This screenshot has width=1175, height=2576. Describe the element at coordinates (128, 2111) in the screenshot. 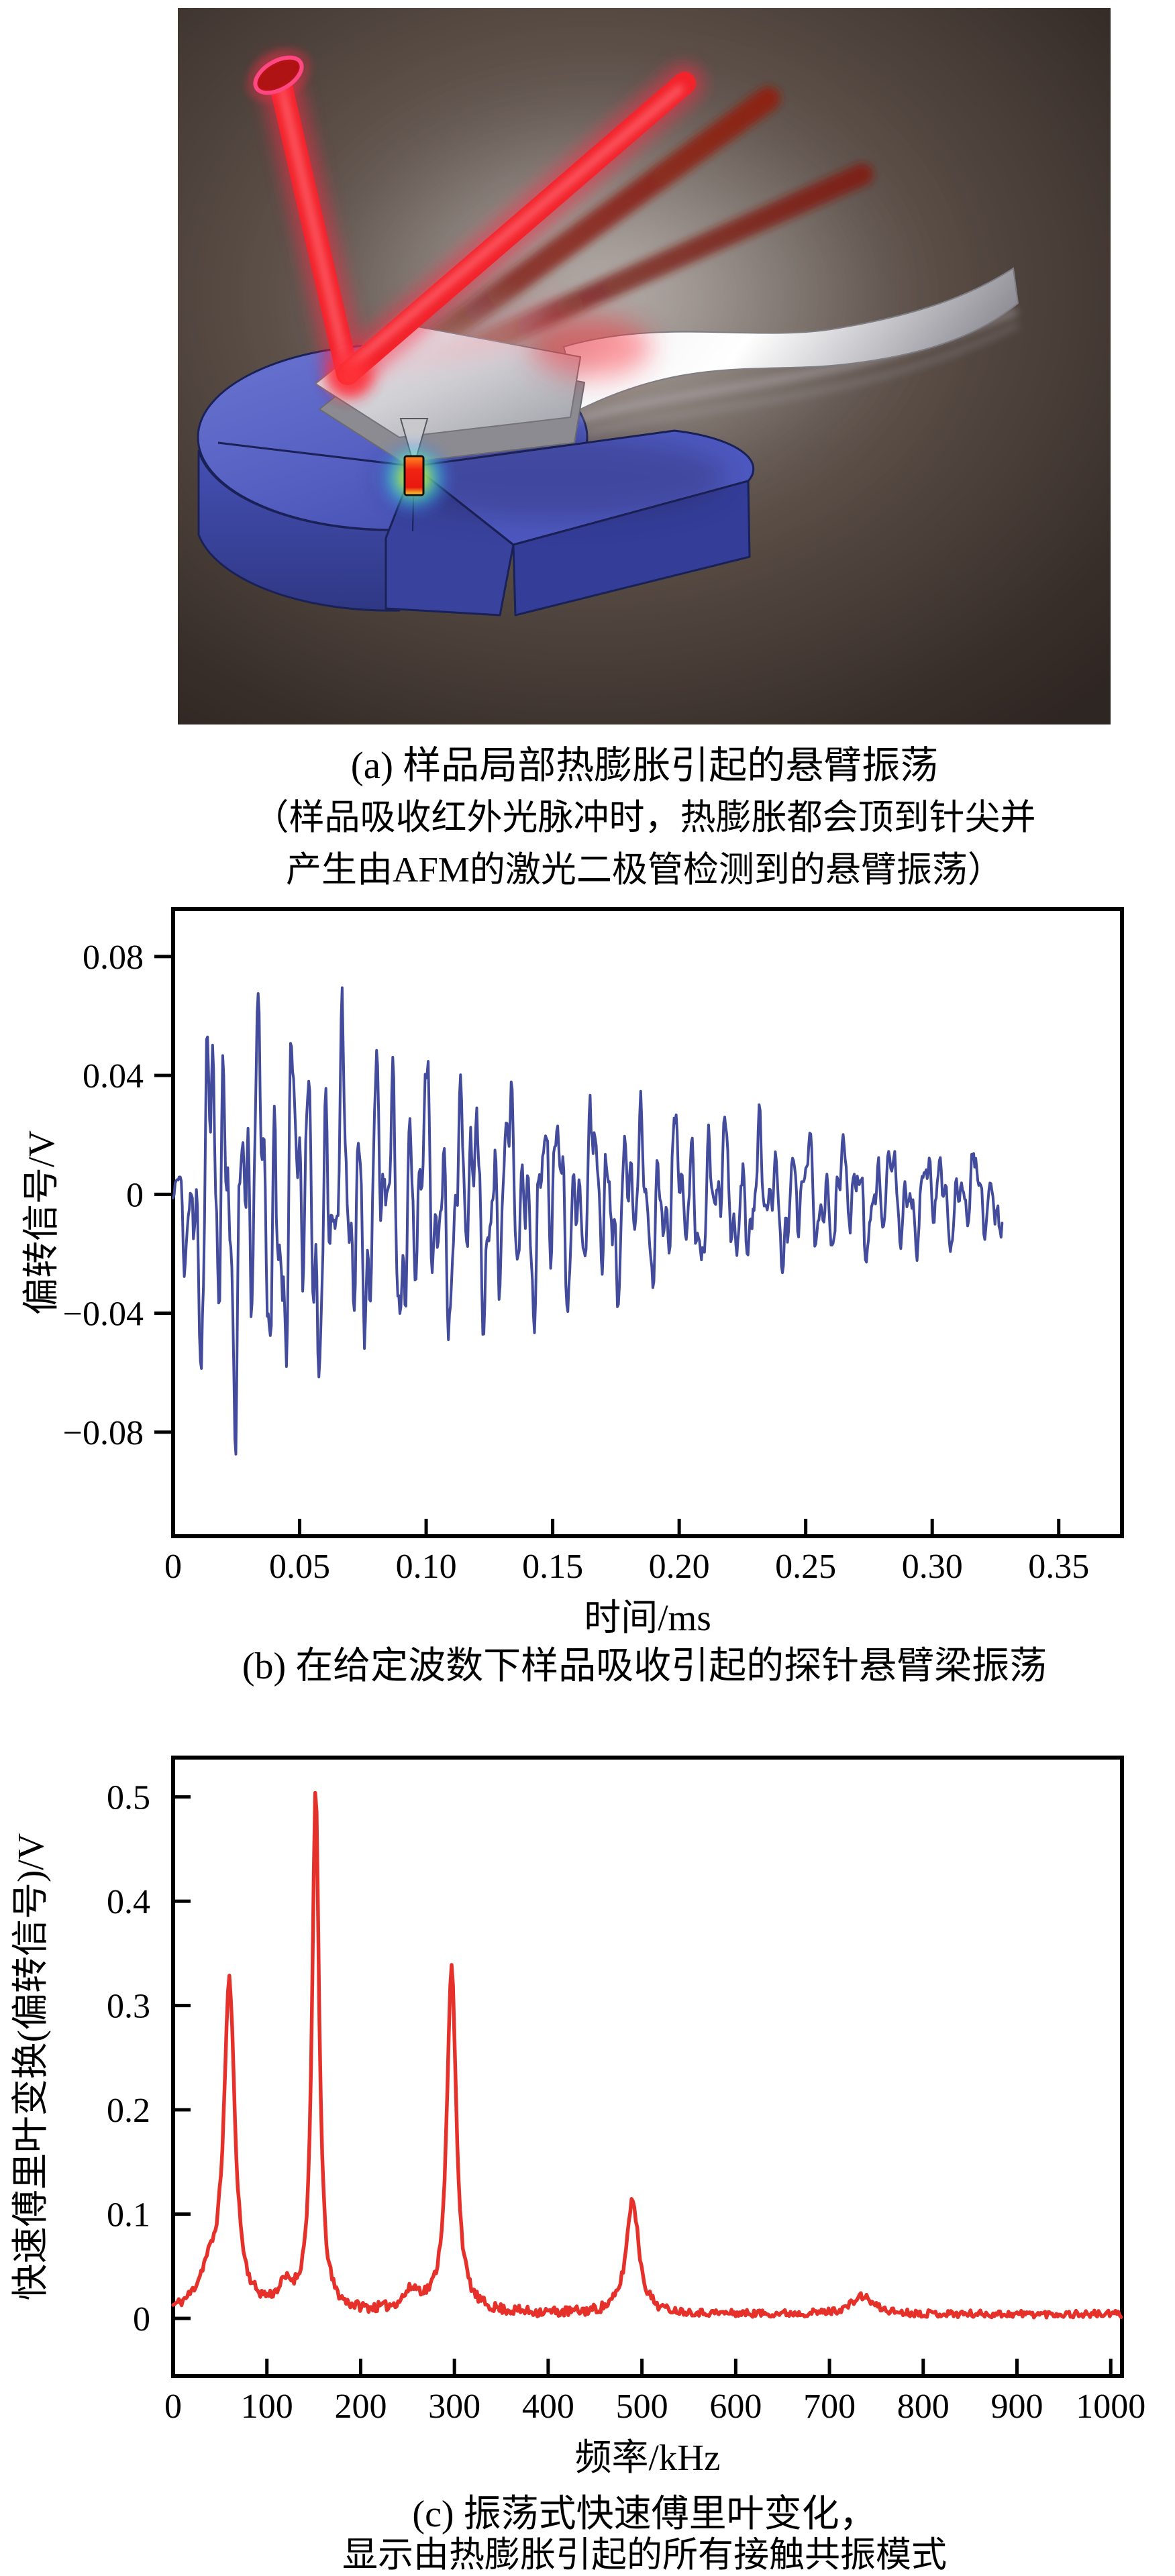

I see `y-tick-label: 0.2` at that location.